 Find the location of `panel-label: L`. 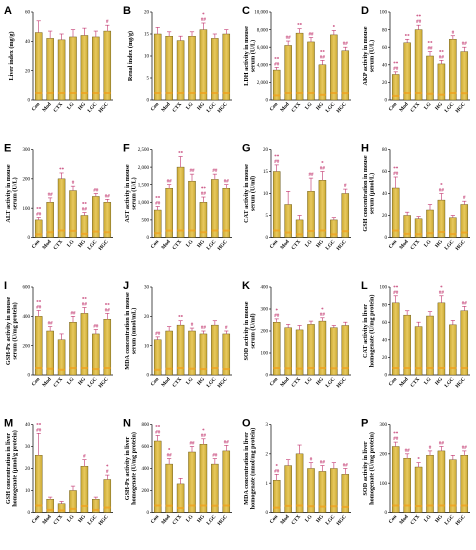

panel-label: L is located at coordinates (364, 286).